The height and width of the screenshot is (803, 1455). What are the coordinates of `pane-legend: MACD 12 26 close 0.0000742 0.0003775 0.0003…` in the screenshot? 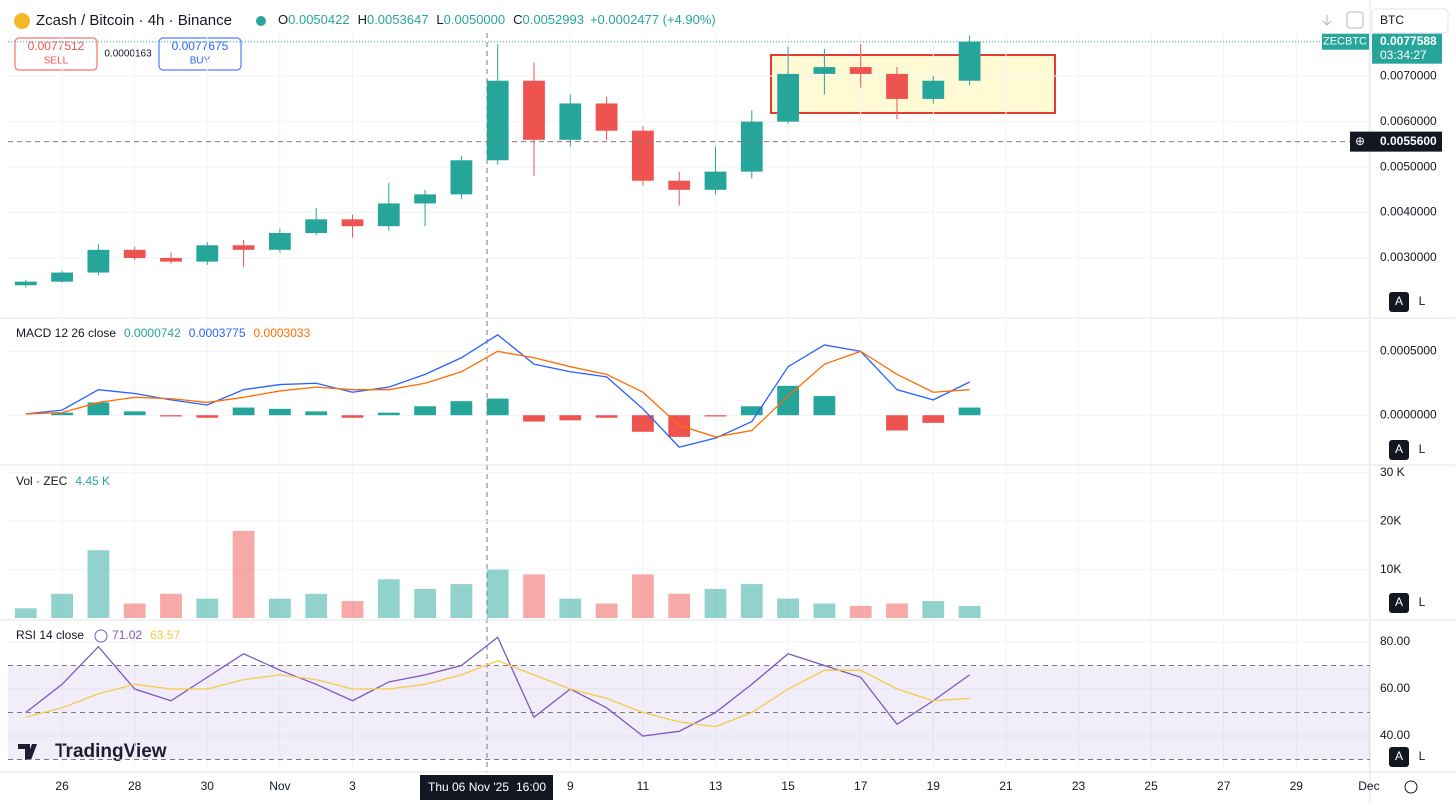 It's located at (163, 333).